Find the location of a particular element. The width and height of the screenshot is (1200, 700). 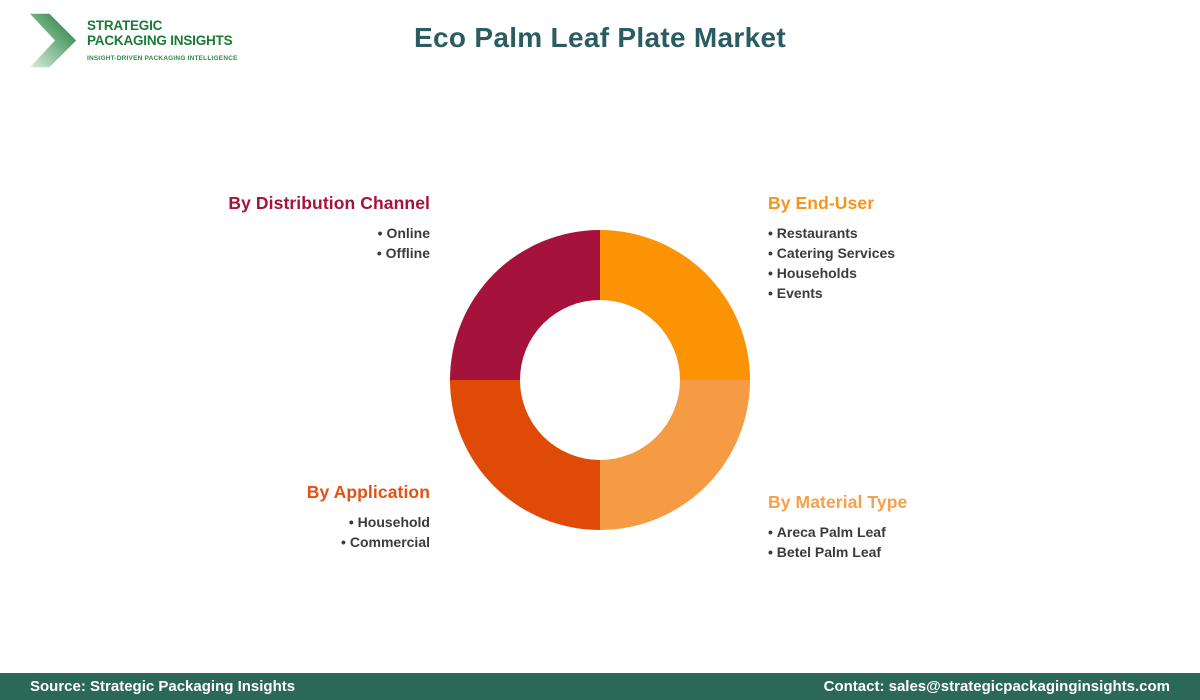

segment-item: Areca Palm Leaf is located at coordinates (837, 532).